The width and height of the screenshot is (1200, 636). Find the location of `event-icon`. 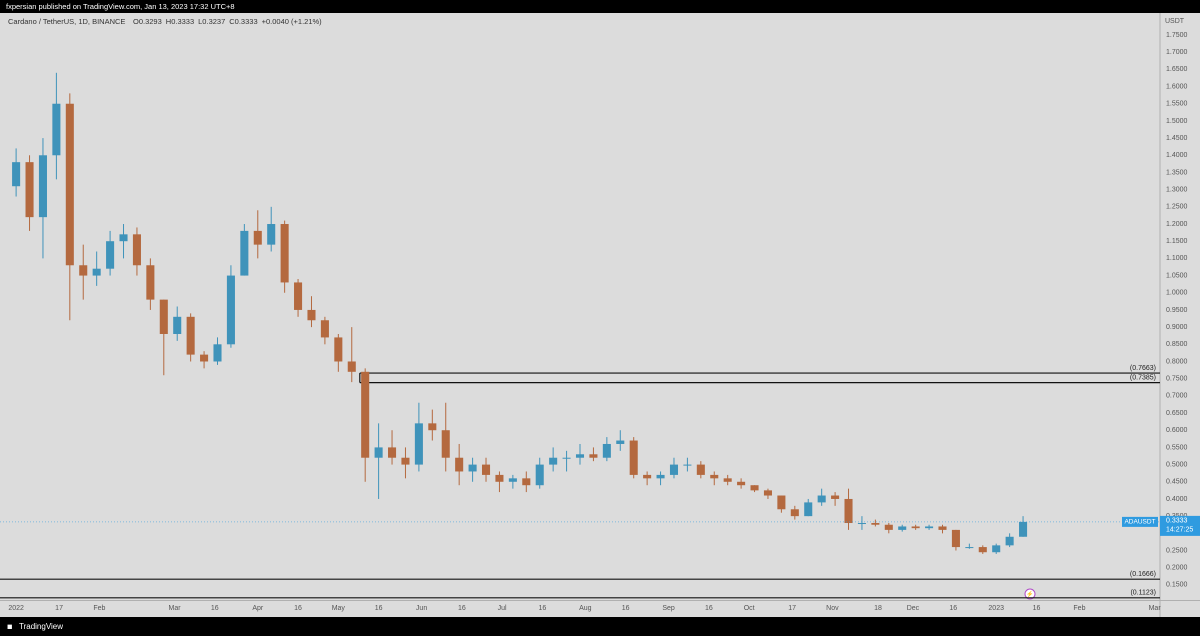

event-icon is located at coordinates (1030, 594).